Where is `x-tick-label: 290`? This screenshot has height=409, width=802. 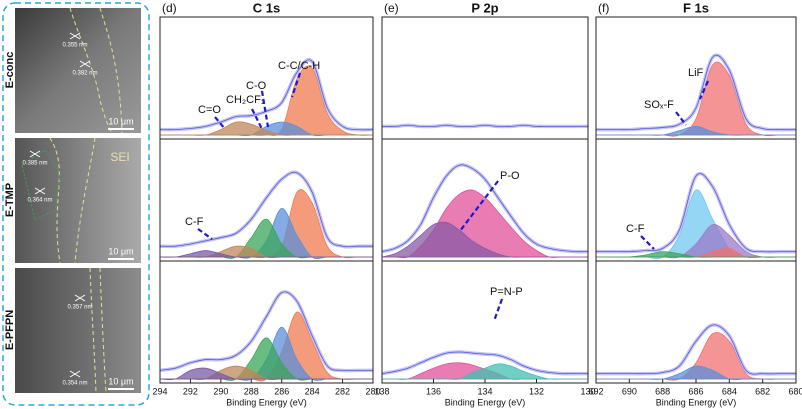
x-tick-label: 290 is located at coordinates (220, 391).